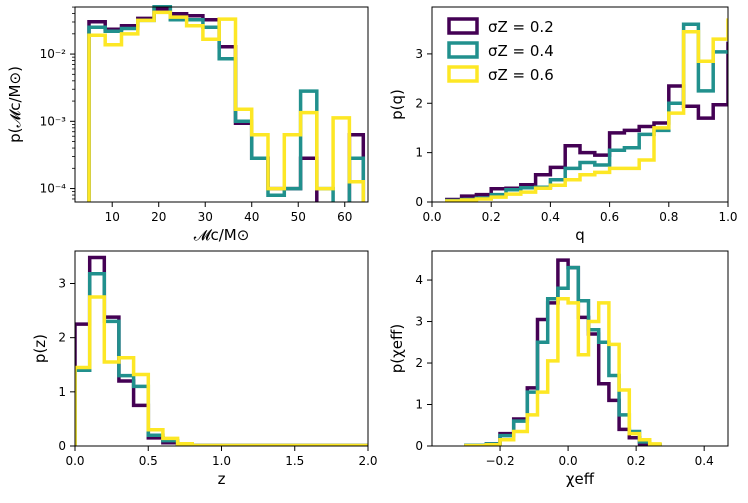 The height and width of the screenshot is (503, 748). What do you see at coordinates (74, 461) in the screenshot?
I see `z-x-tick-label: 0.0` at bounding box center [74, 461].